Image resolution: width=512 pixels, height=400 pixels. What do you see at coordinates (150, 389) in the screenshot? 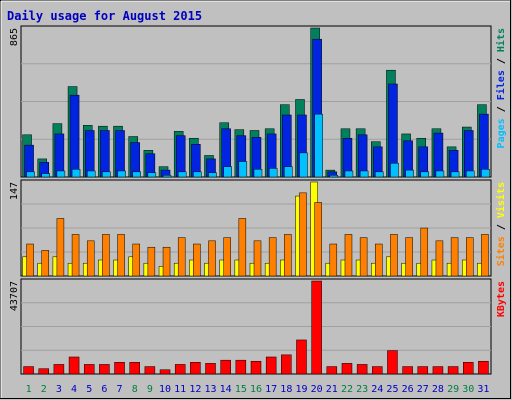
I see `day-label-9: 9` at bounding box center [150, 389].